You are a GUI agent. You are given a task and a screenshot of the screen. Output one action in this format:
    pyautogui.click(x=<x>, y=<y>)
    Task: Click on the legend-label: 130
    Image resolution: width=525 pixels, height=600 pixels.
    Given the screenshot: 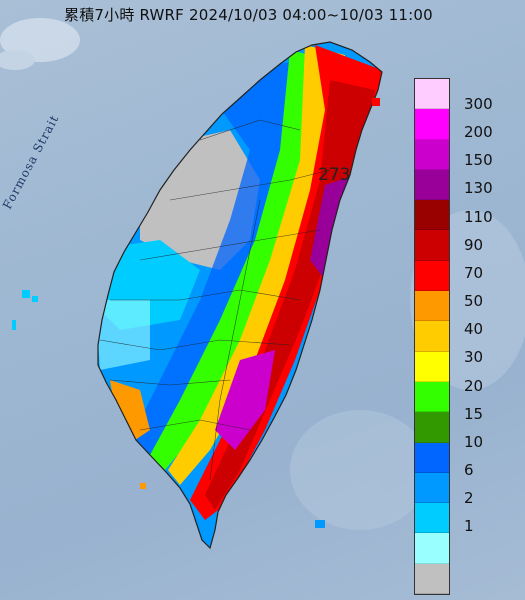 What is the action you would take?
    pyautogui.click(x=478, y=188)
    